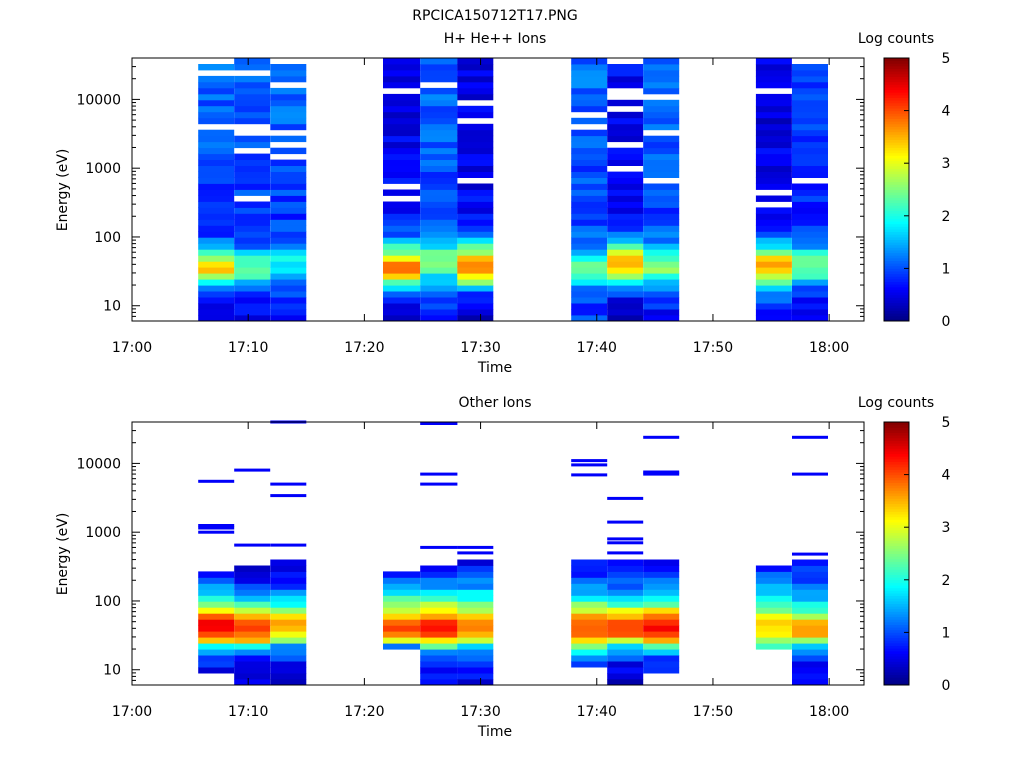 The image size is (1024, 768). Describe the element at coordinates (896, 39) in the screenshot. I see `colorbar-label: Log counts` at that location.